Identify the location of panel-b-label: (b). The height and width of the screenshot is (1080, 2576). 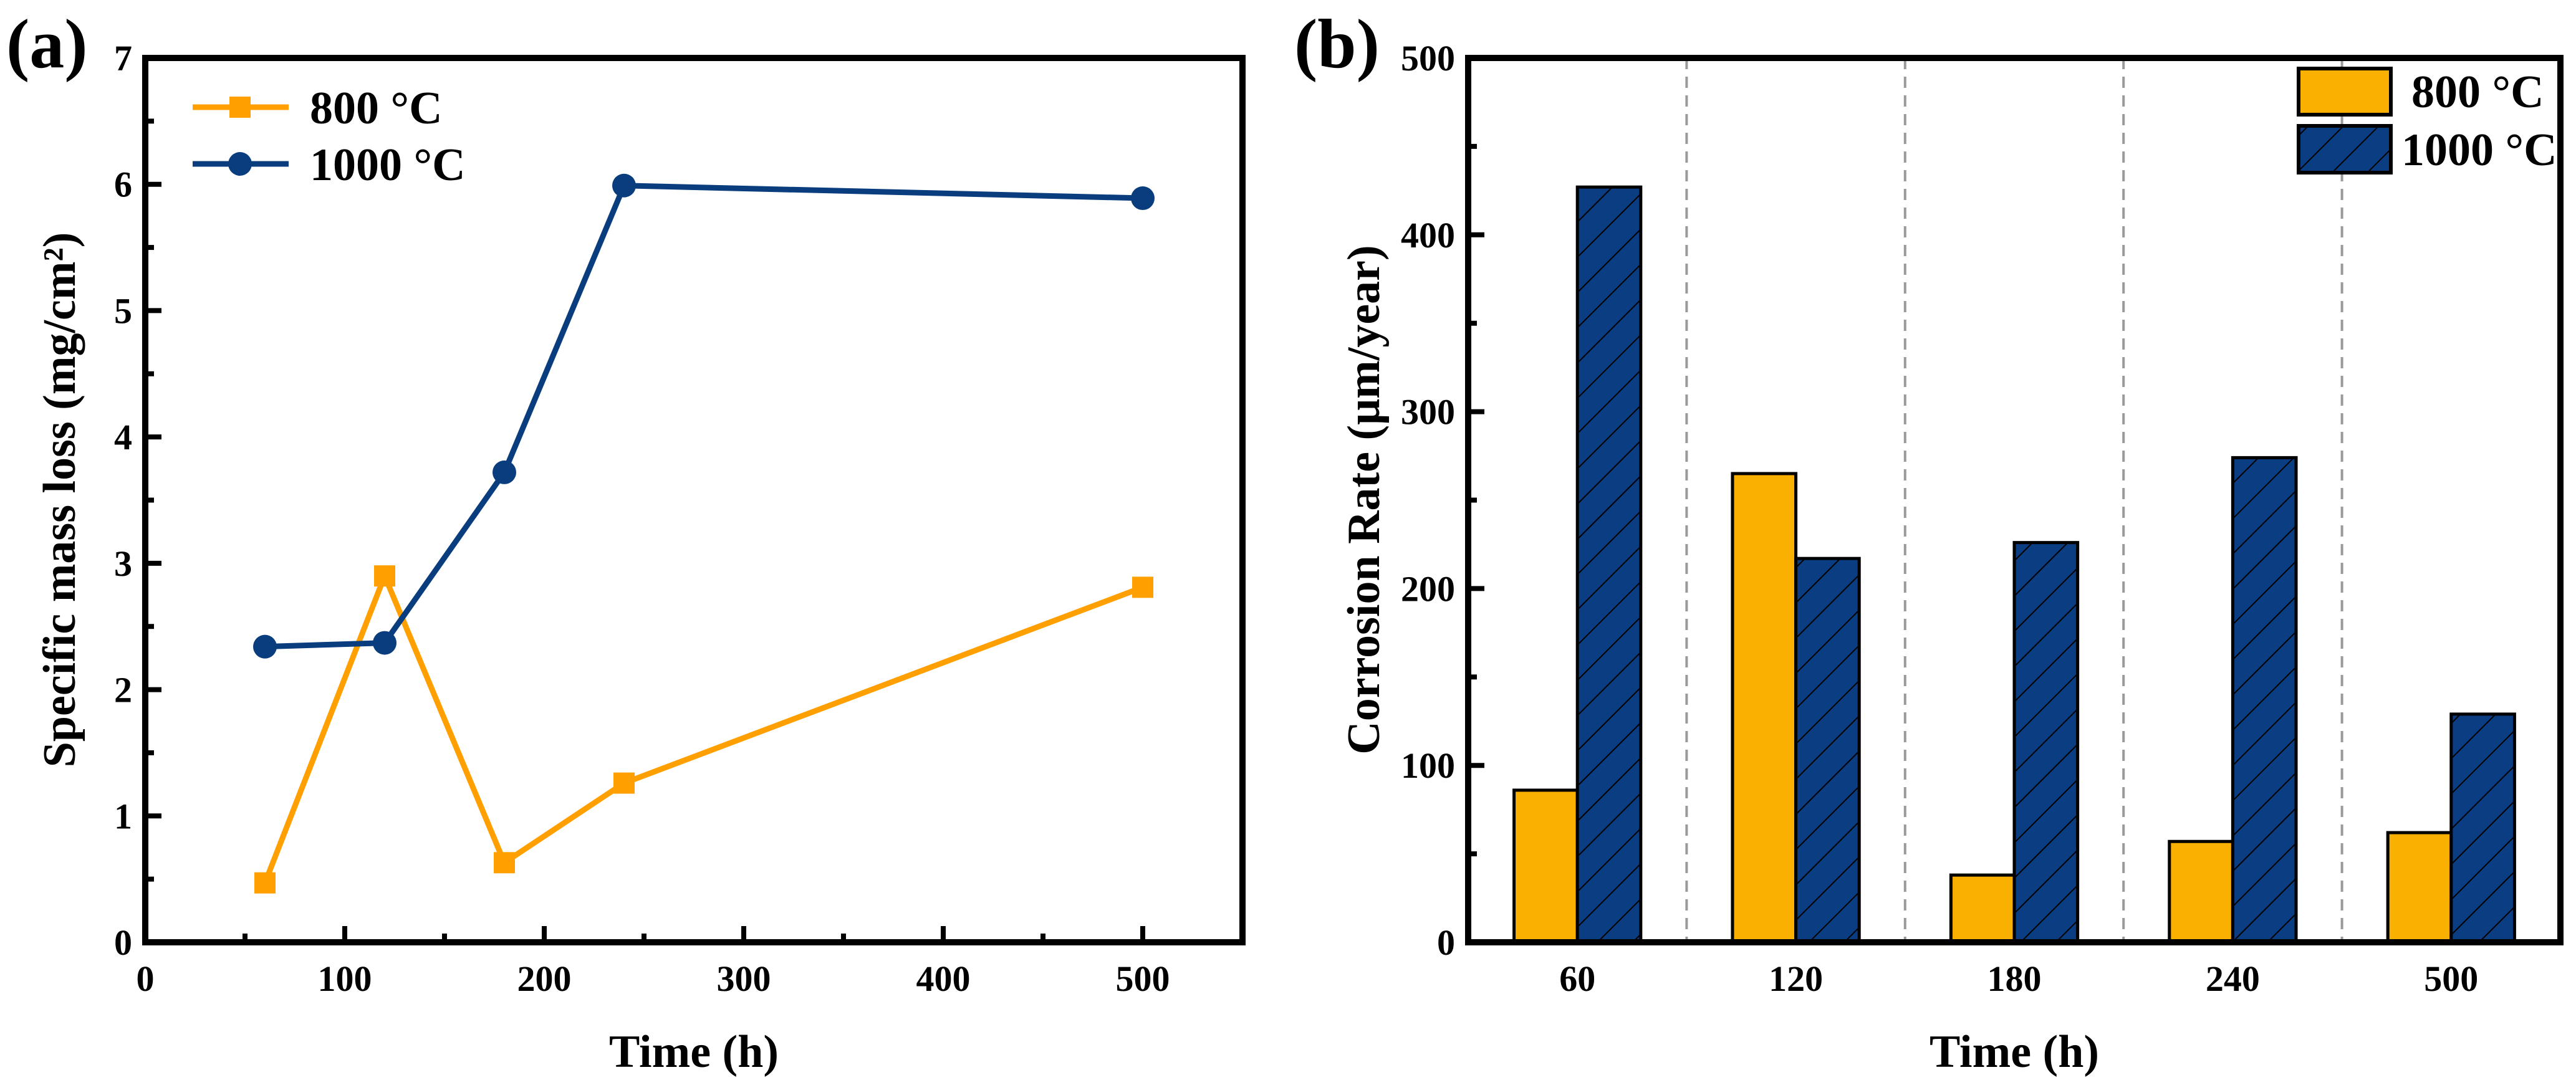
(1337, 44).